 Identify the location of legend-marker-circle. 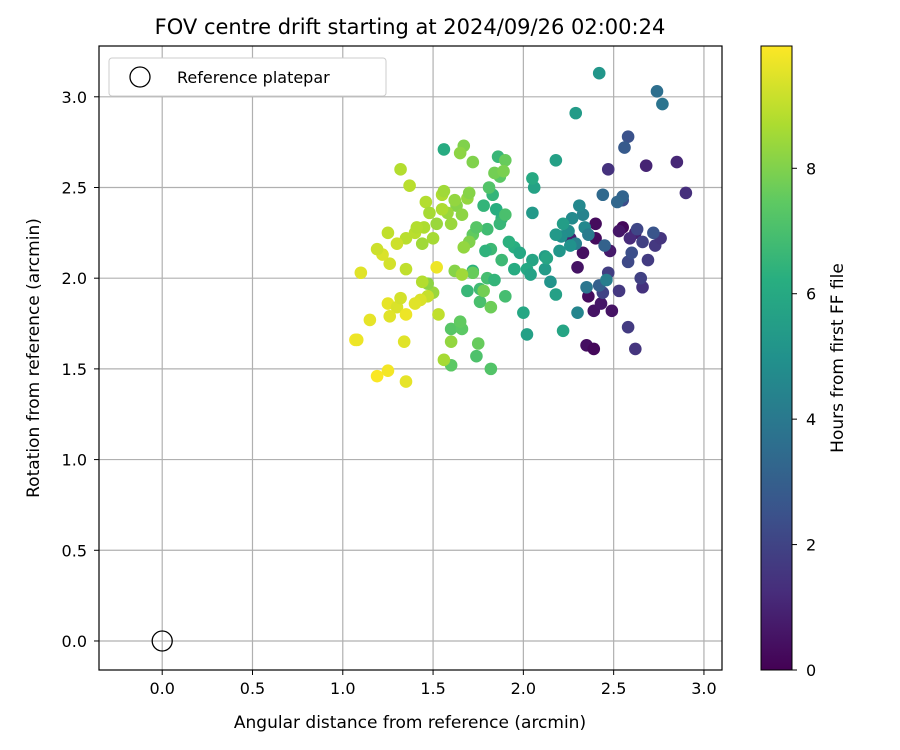
(140, 77).